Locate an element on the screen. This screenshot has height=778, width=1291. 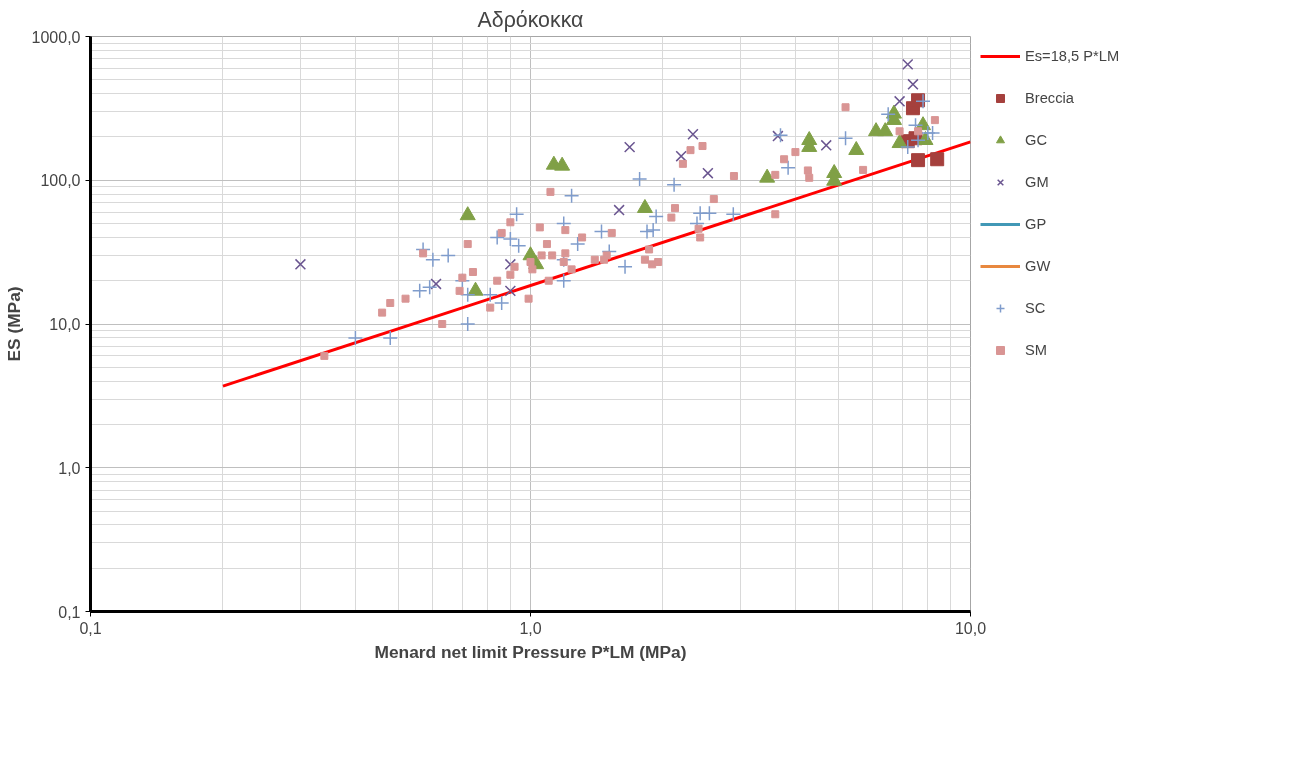
y-tick-label: 1,0 is located at coordinates (69, 468).